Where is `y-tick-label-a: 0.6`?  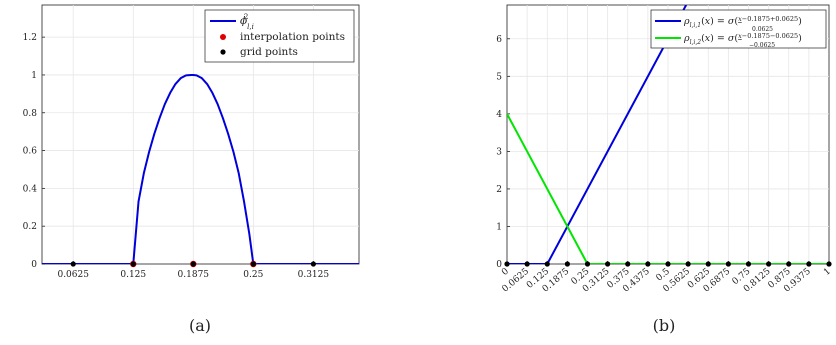 y-tick-label-a: 0.6 is located at coordinates (30, 152).